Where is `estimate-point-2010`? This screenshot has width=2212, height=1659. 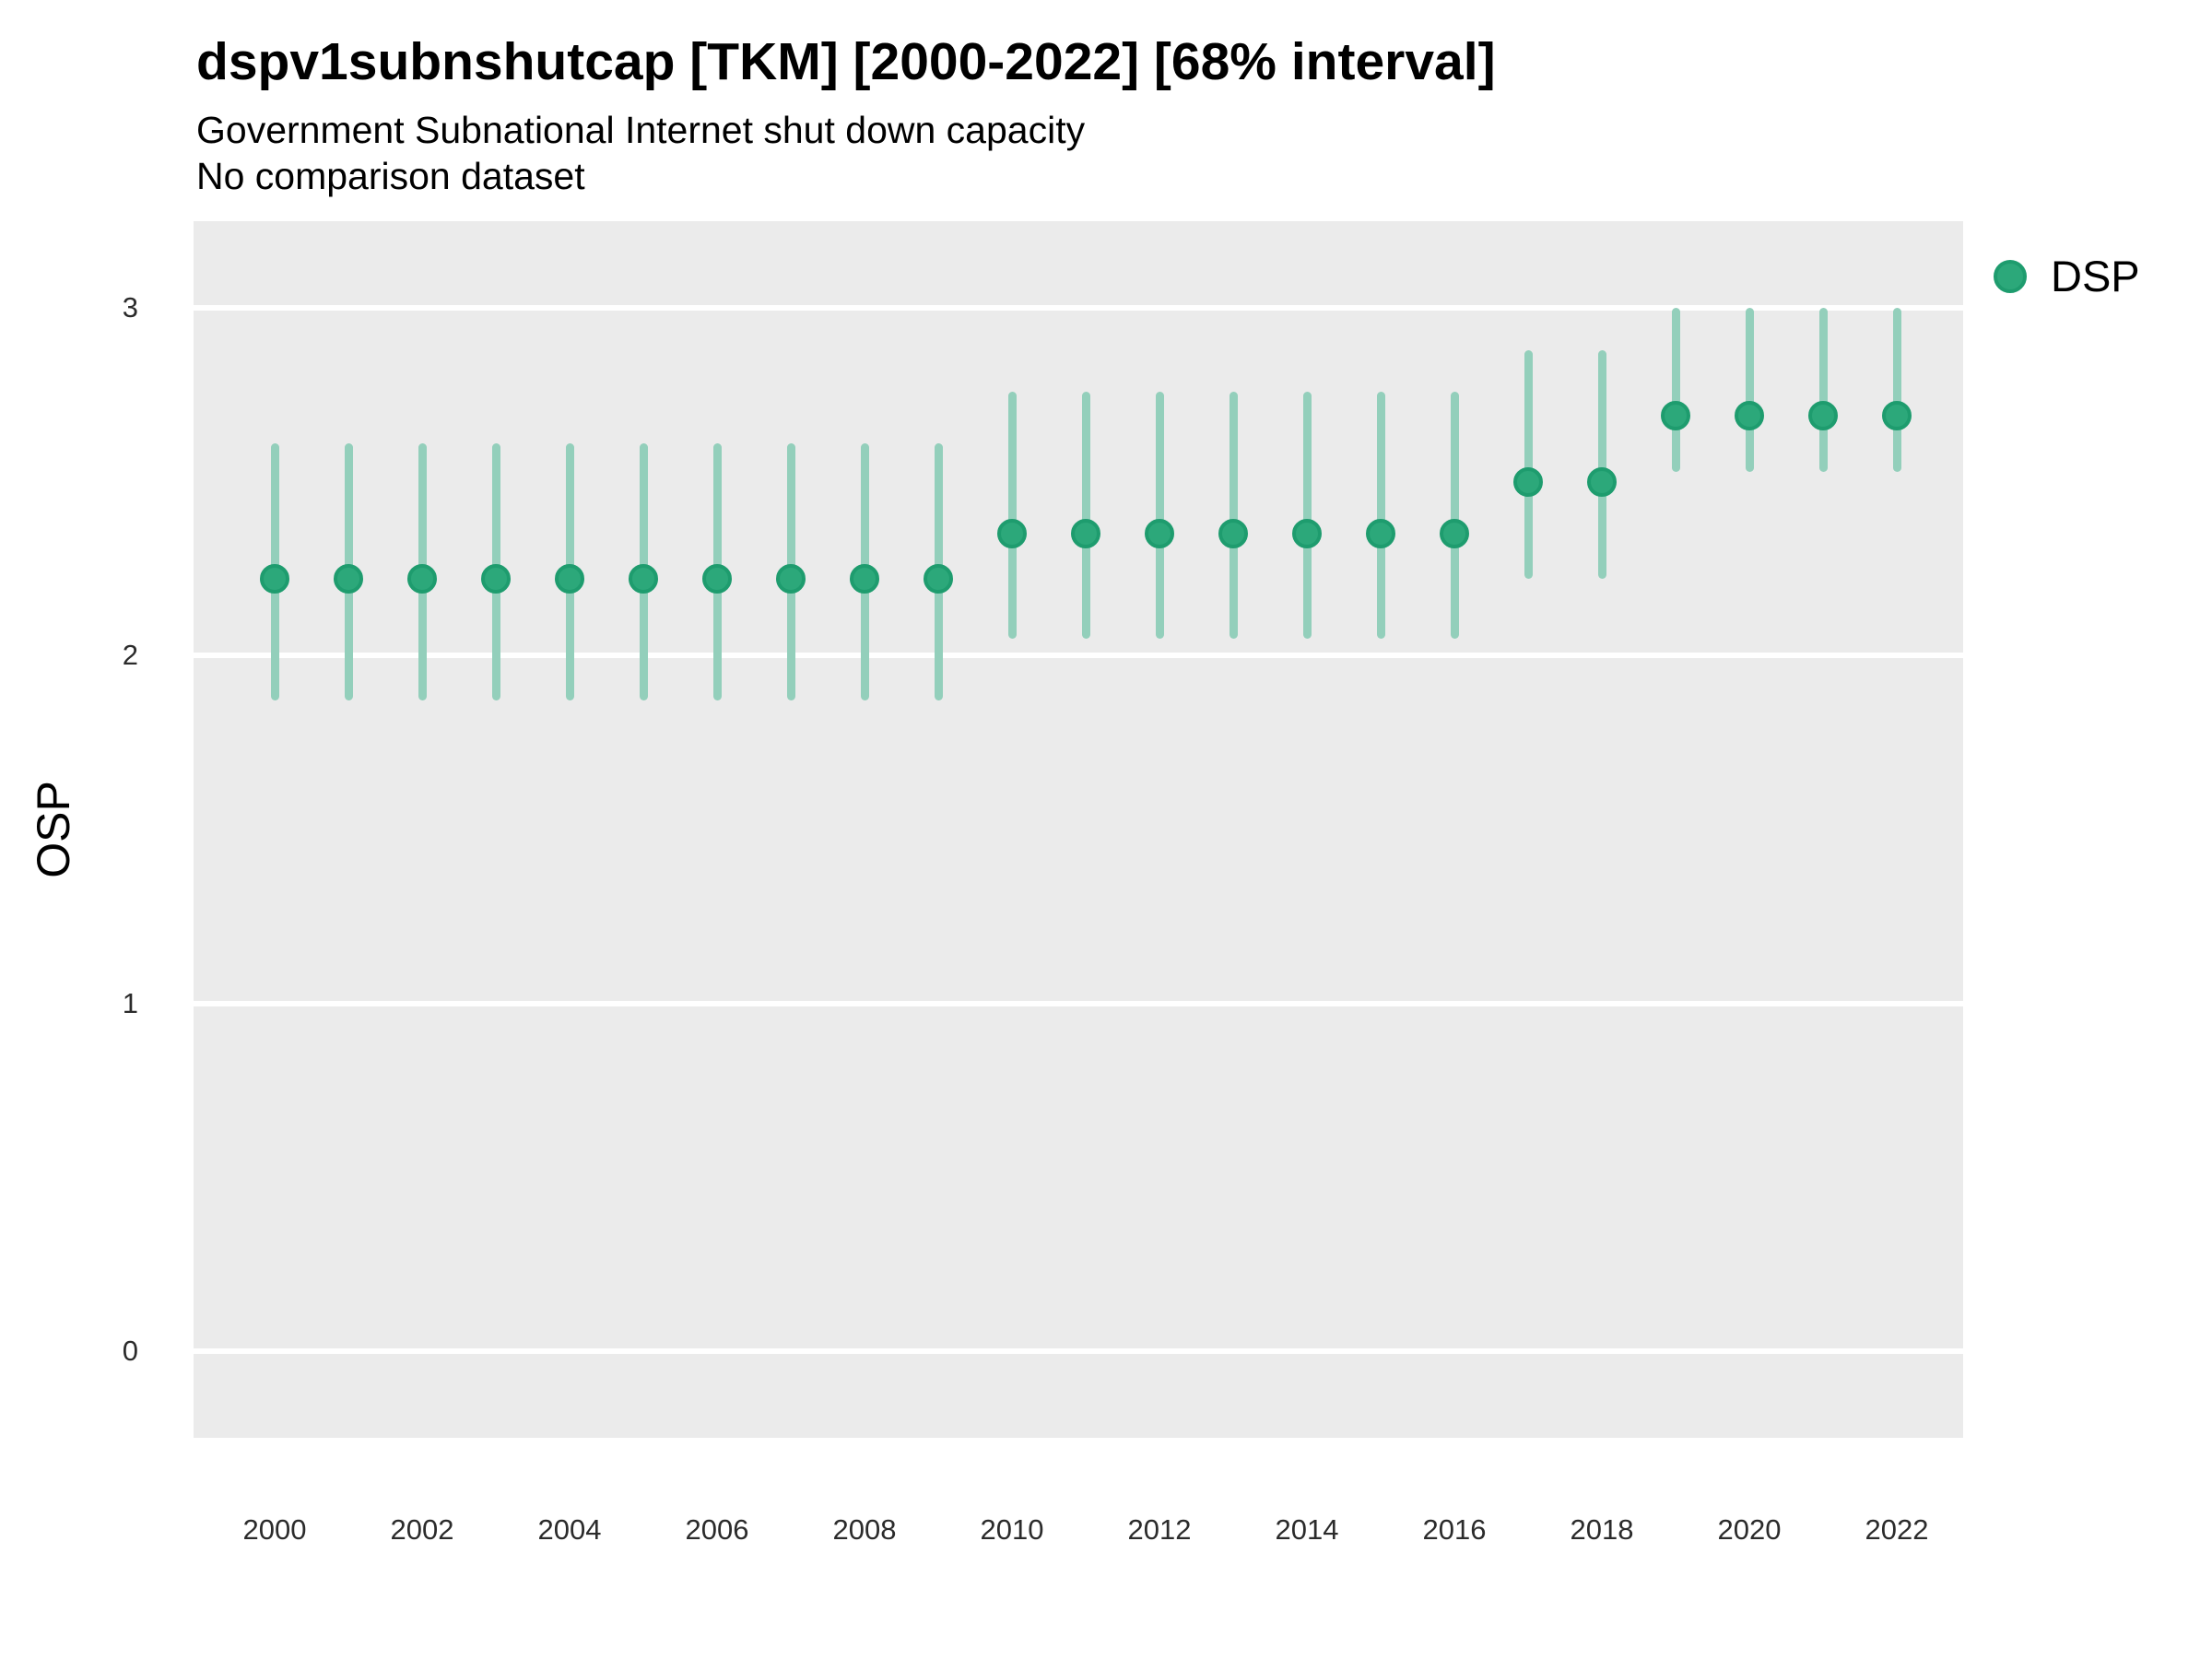
estimate-point-2010 is located at coordinates (1012, 534).